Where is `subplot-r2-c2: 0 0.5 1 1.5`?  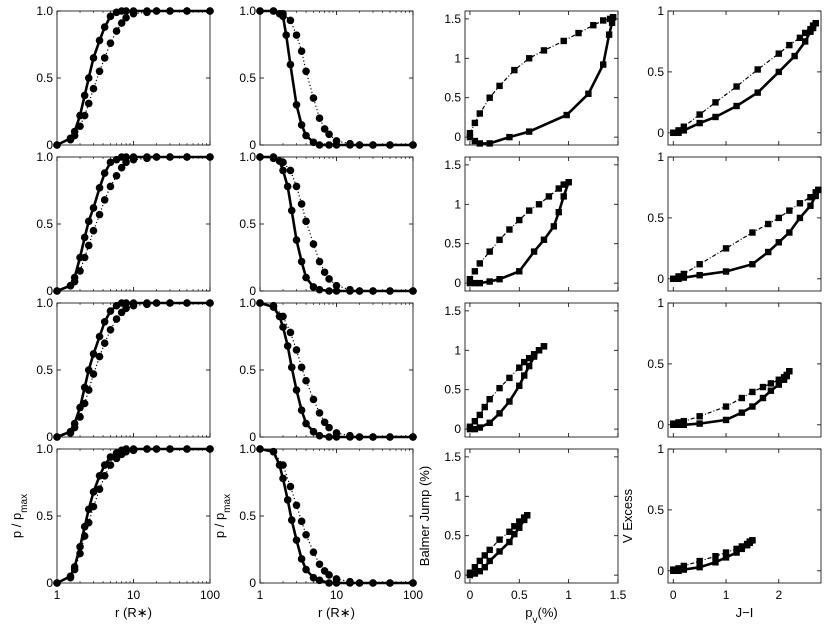 subplot-r2-c2: 0 0.5 1 1.5 is located at coordinates (531, 370).